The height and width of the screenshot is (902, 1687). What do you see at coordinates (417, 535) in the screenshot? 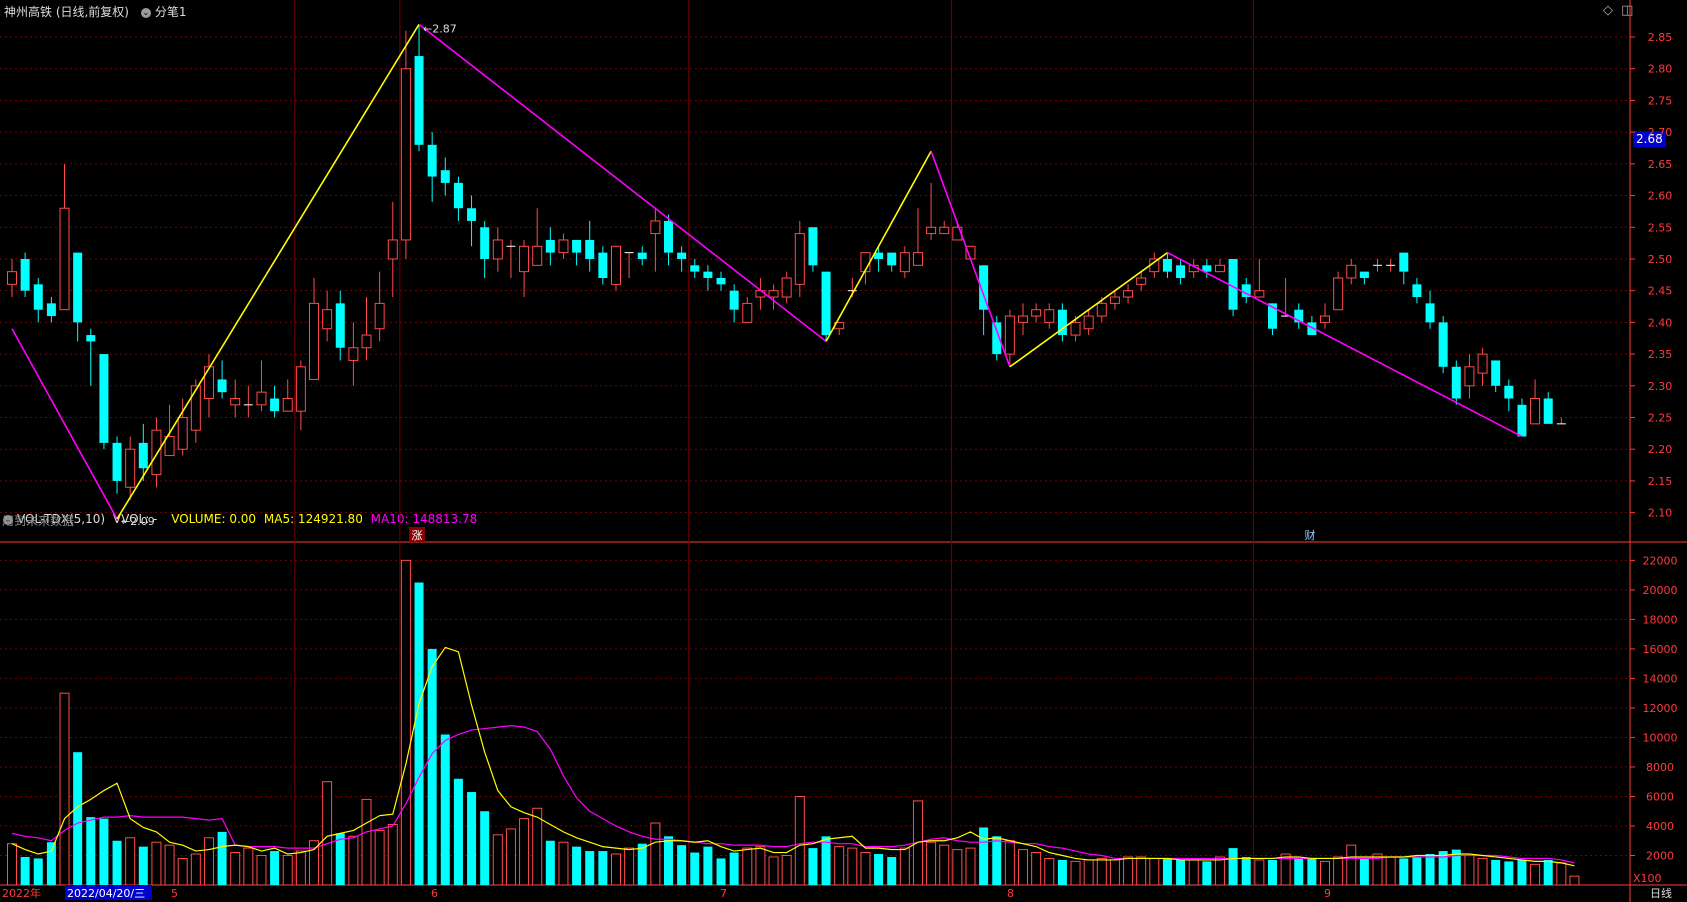
I see `rise-marker: 涨` at bounding box center [417, 535].